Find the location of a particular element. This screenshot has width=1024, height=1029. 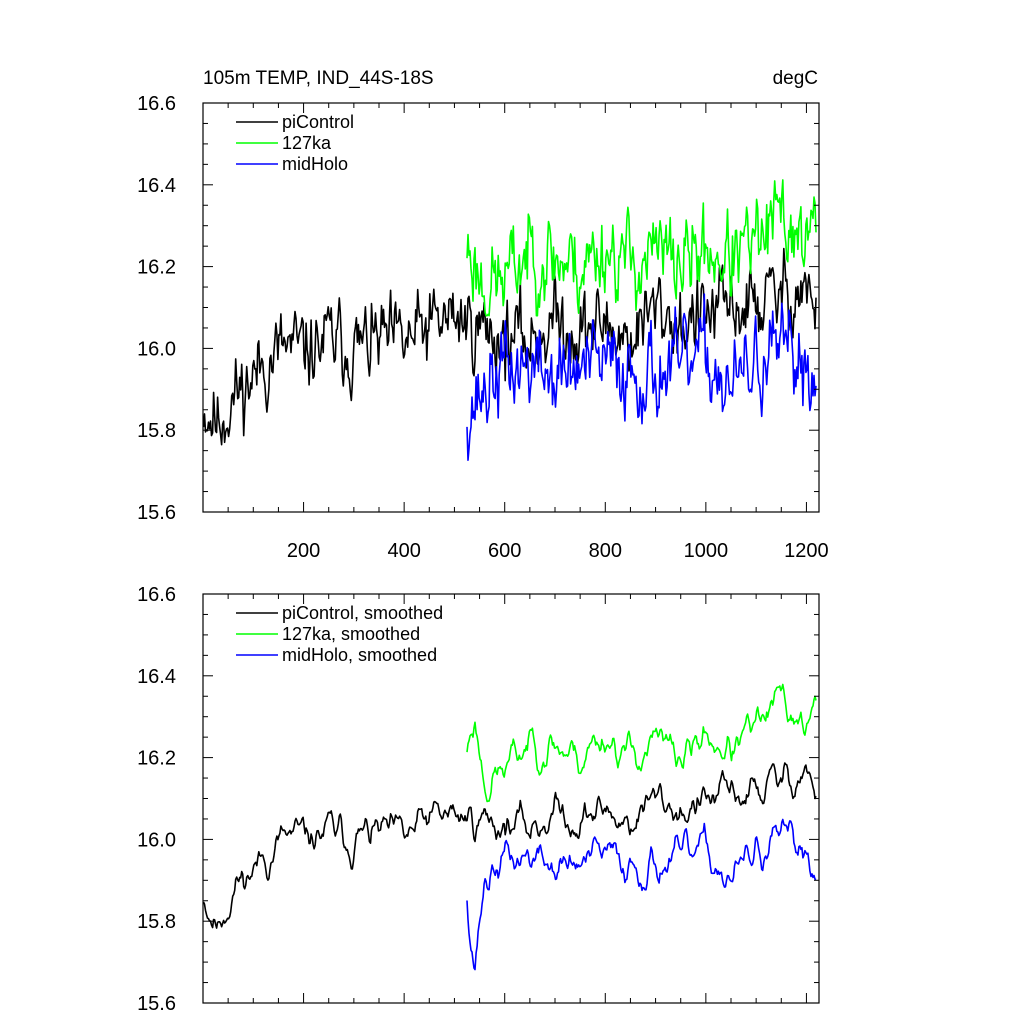

legend-label: piControl is located at coordinates (318, 122).